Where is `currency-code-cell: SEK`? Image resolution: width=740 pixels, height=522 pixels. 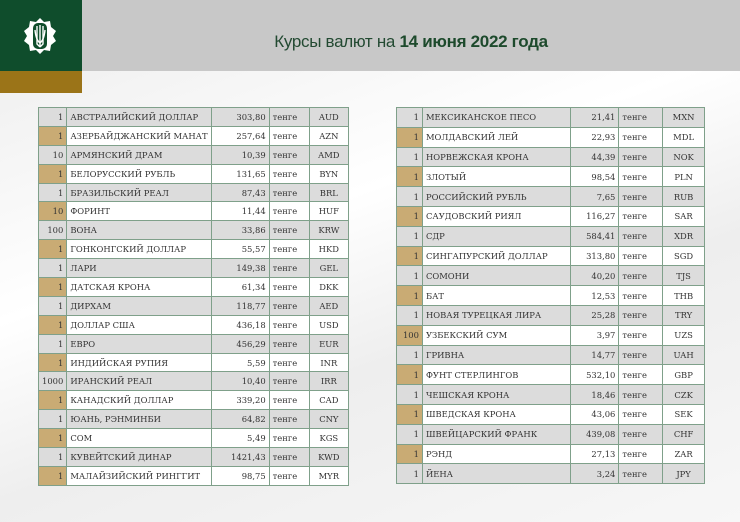 currency-code-cell: SEK is located at coordinates (683, 414).